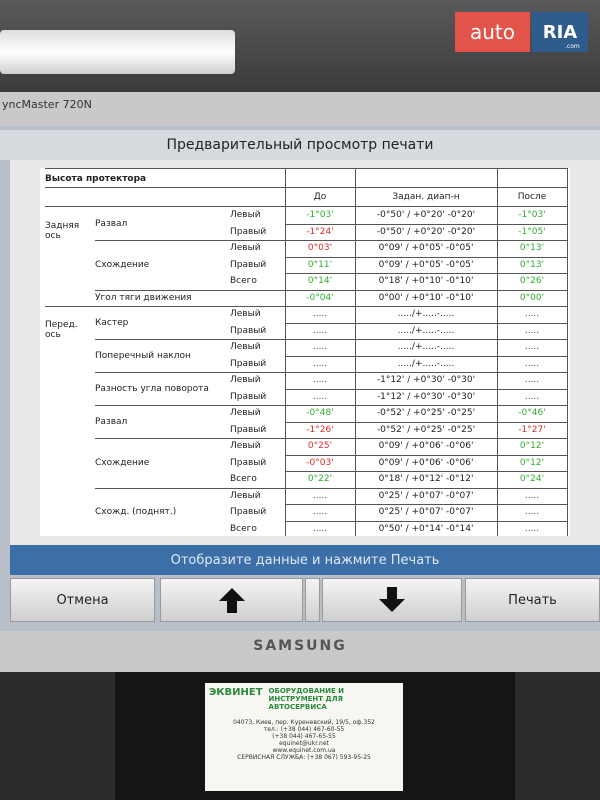 The width and height of the screenshot is (600, 800). Describe the element at coordinates (236, 692) in the screenshot. I see `sticker-logo: ЭКВИНЕТ` at that location.